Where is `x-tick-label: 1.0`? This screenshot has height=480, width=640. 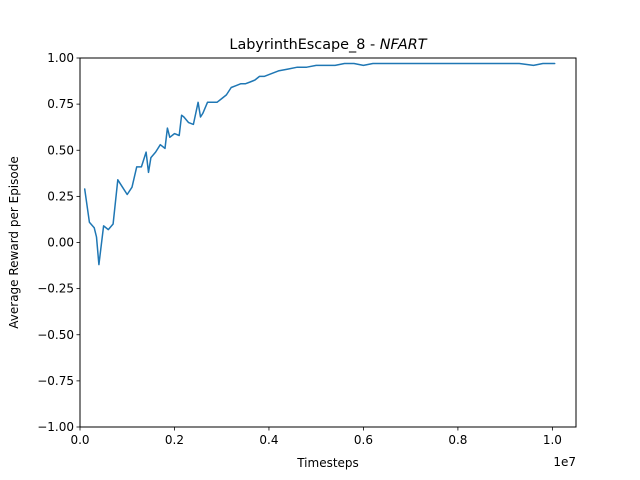 x-tick-label: 1.0 is located at coordinates (552, 440).